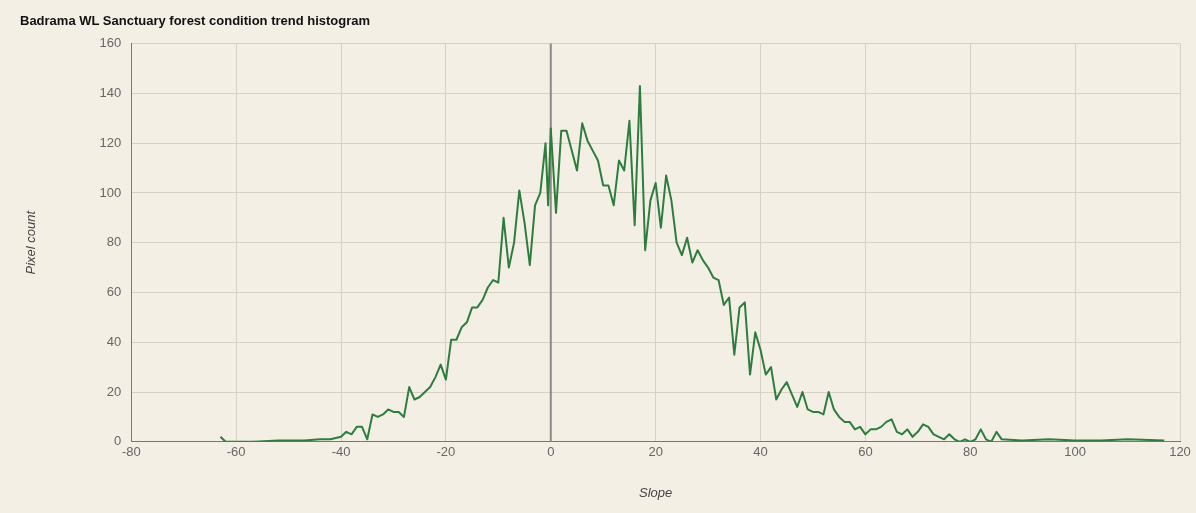  What do you see at coordinates (446, 452) in the screenshot?
I see `x-tick-label: -20` at bounding box center [446, 452].